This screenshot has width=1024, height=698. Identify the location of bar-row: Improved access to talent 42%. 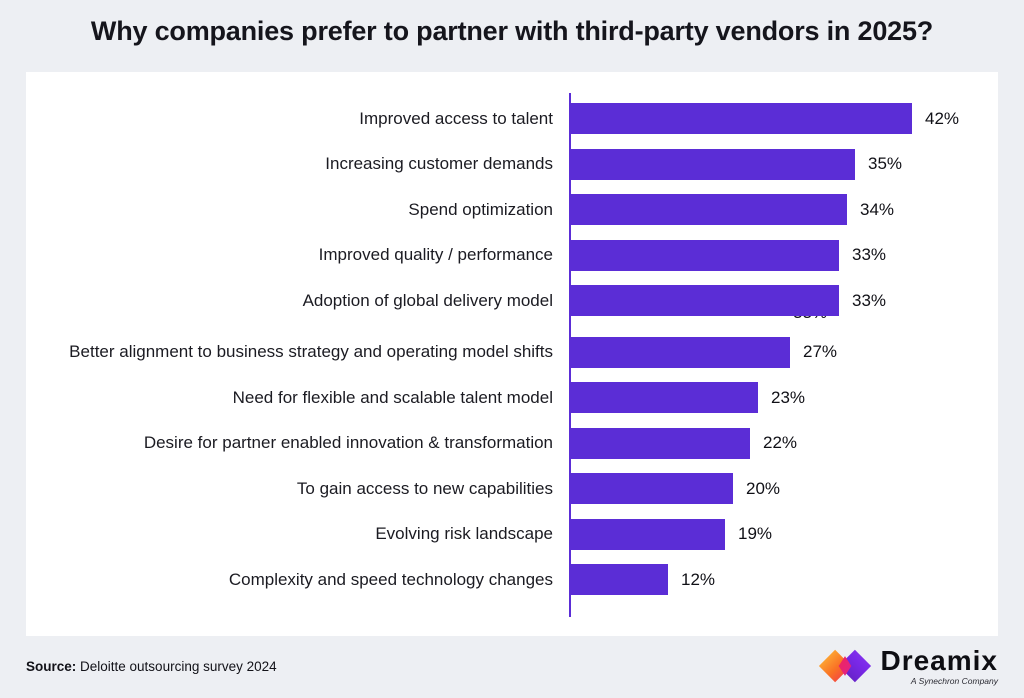
(512, 119).